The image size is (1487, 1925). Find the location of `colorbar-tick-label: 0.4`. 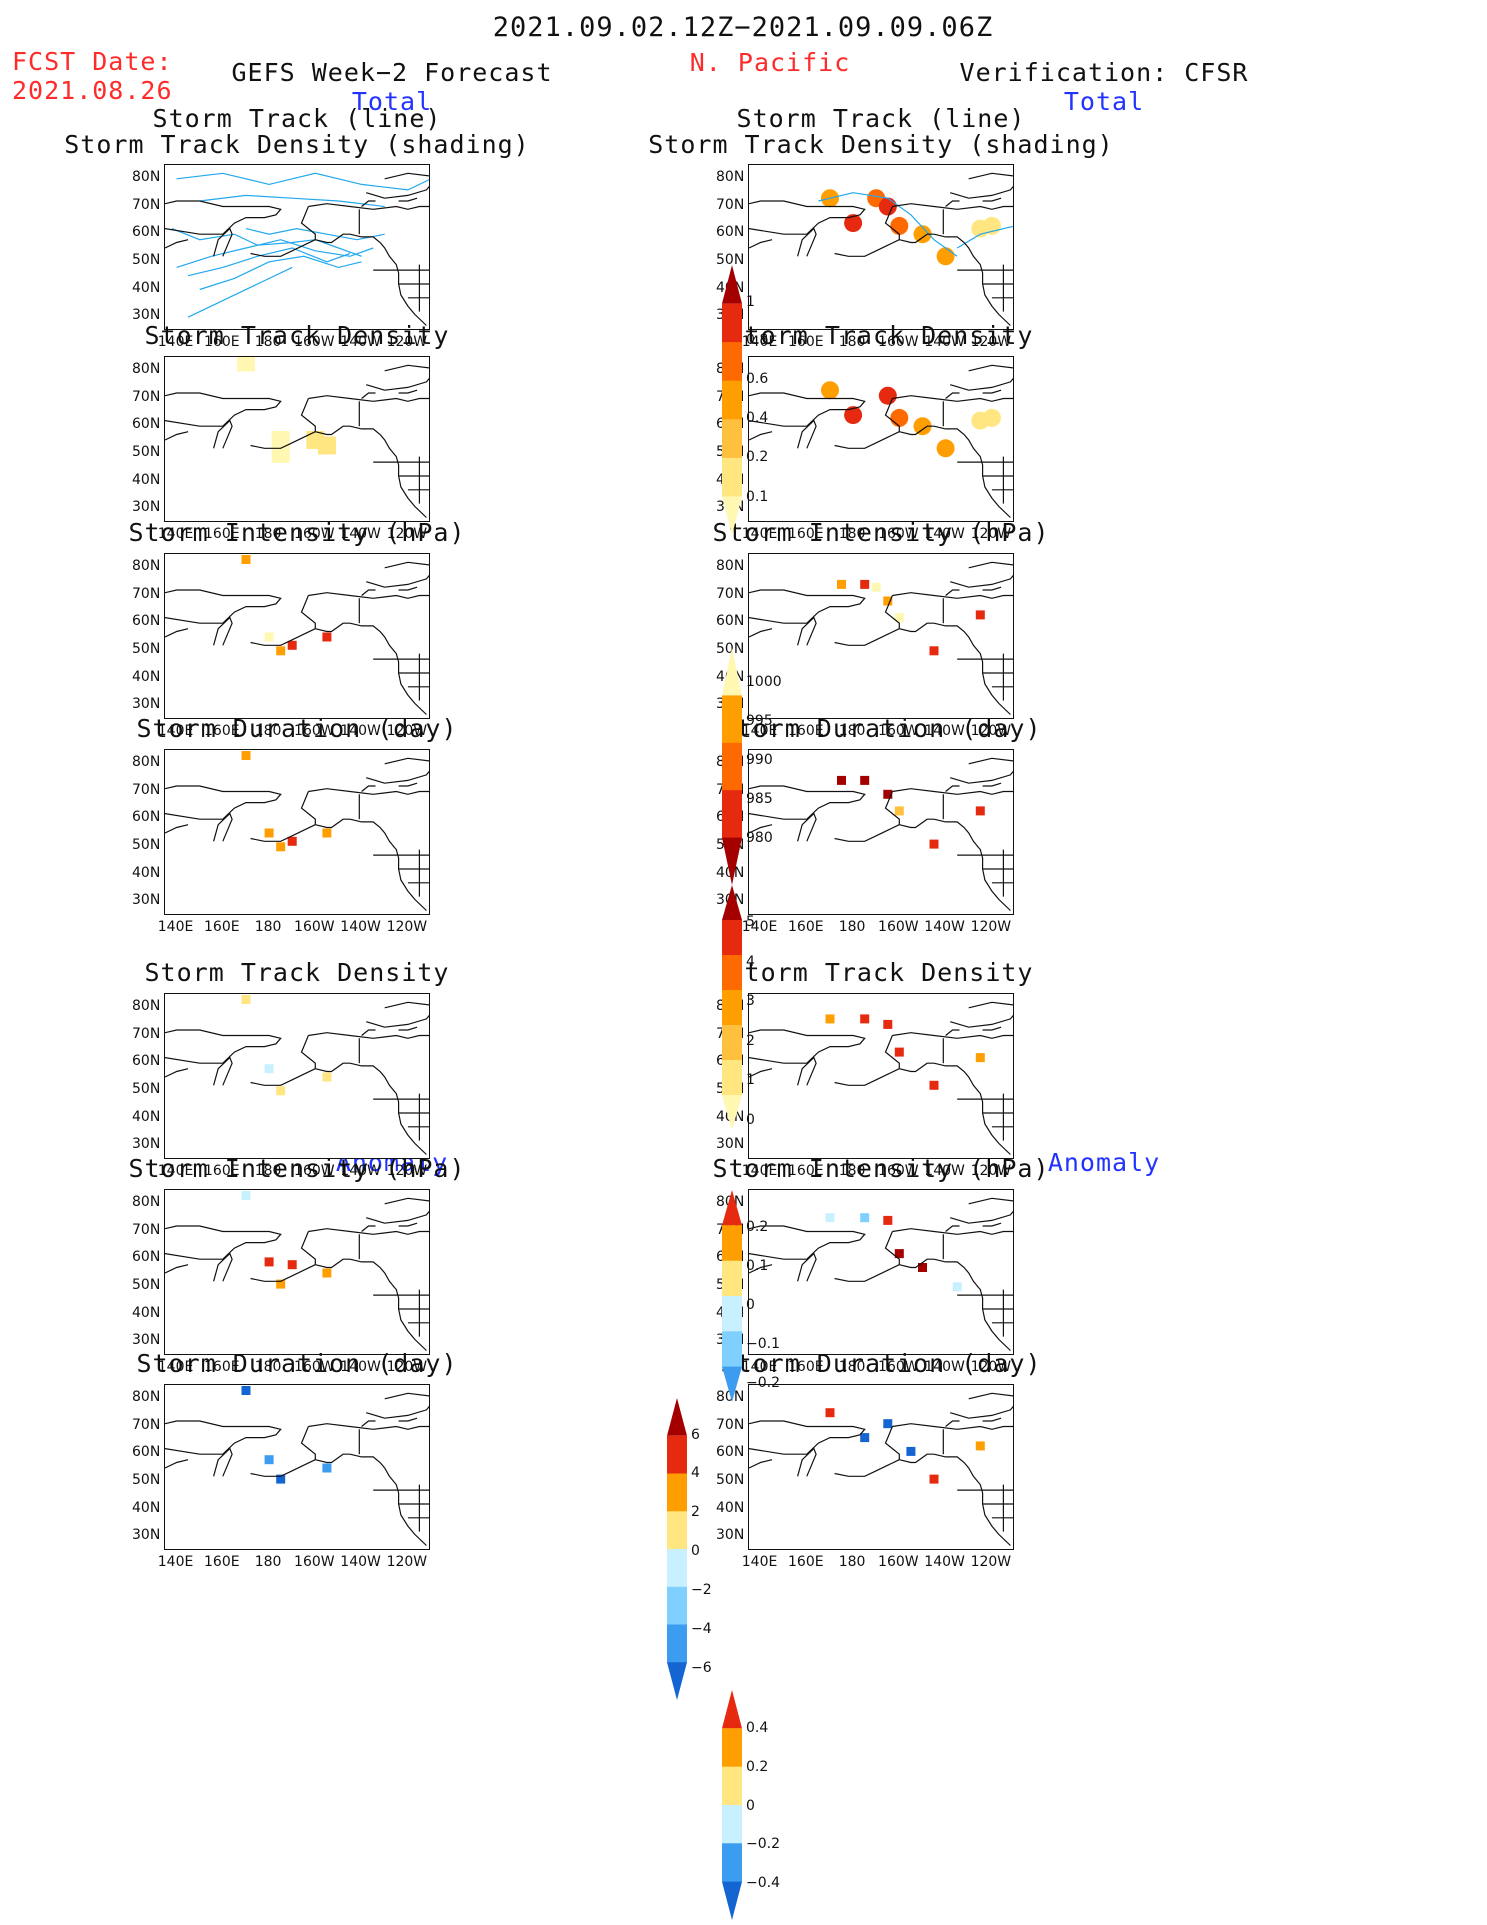

colorbar-tick-label: 0.4 is located at coordinates (757, 418).